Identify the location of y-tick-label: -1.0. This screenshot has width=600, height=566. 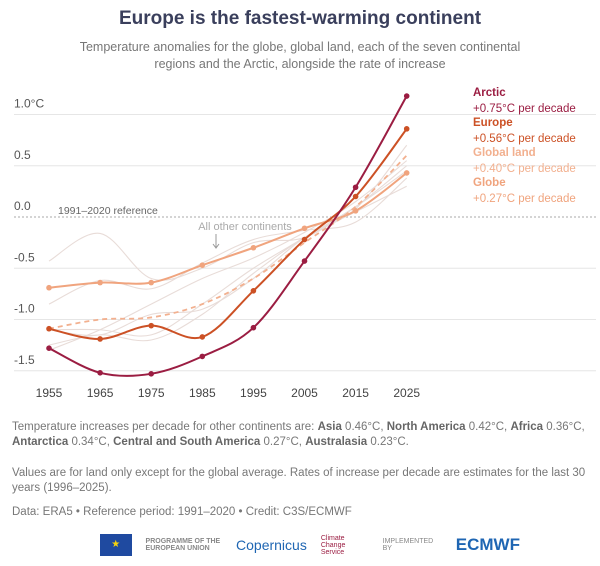
(24, 309).